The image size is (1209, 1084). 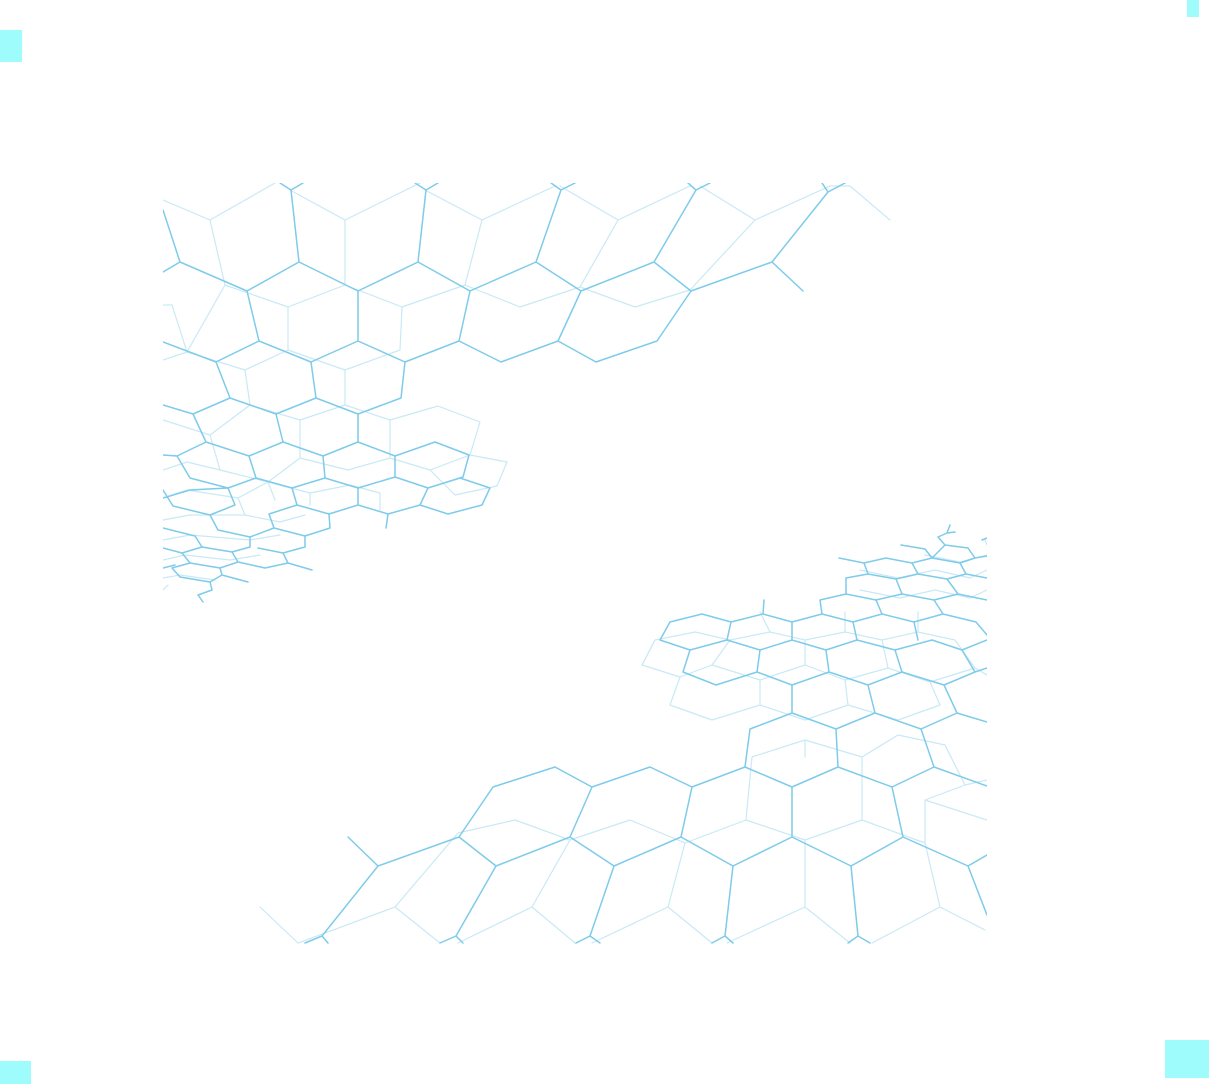 I want to click on corner-swatch-top-right, so click(x=1193, y=8).